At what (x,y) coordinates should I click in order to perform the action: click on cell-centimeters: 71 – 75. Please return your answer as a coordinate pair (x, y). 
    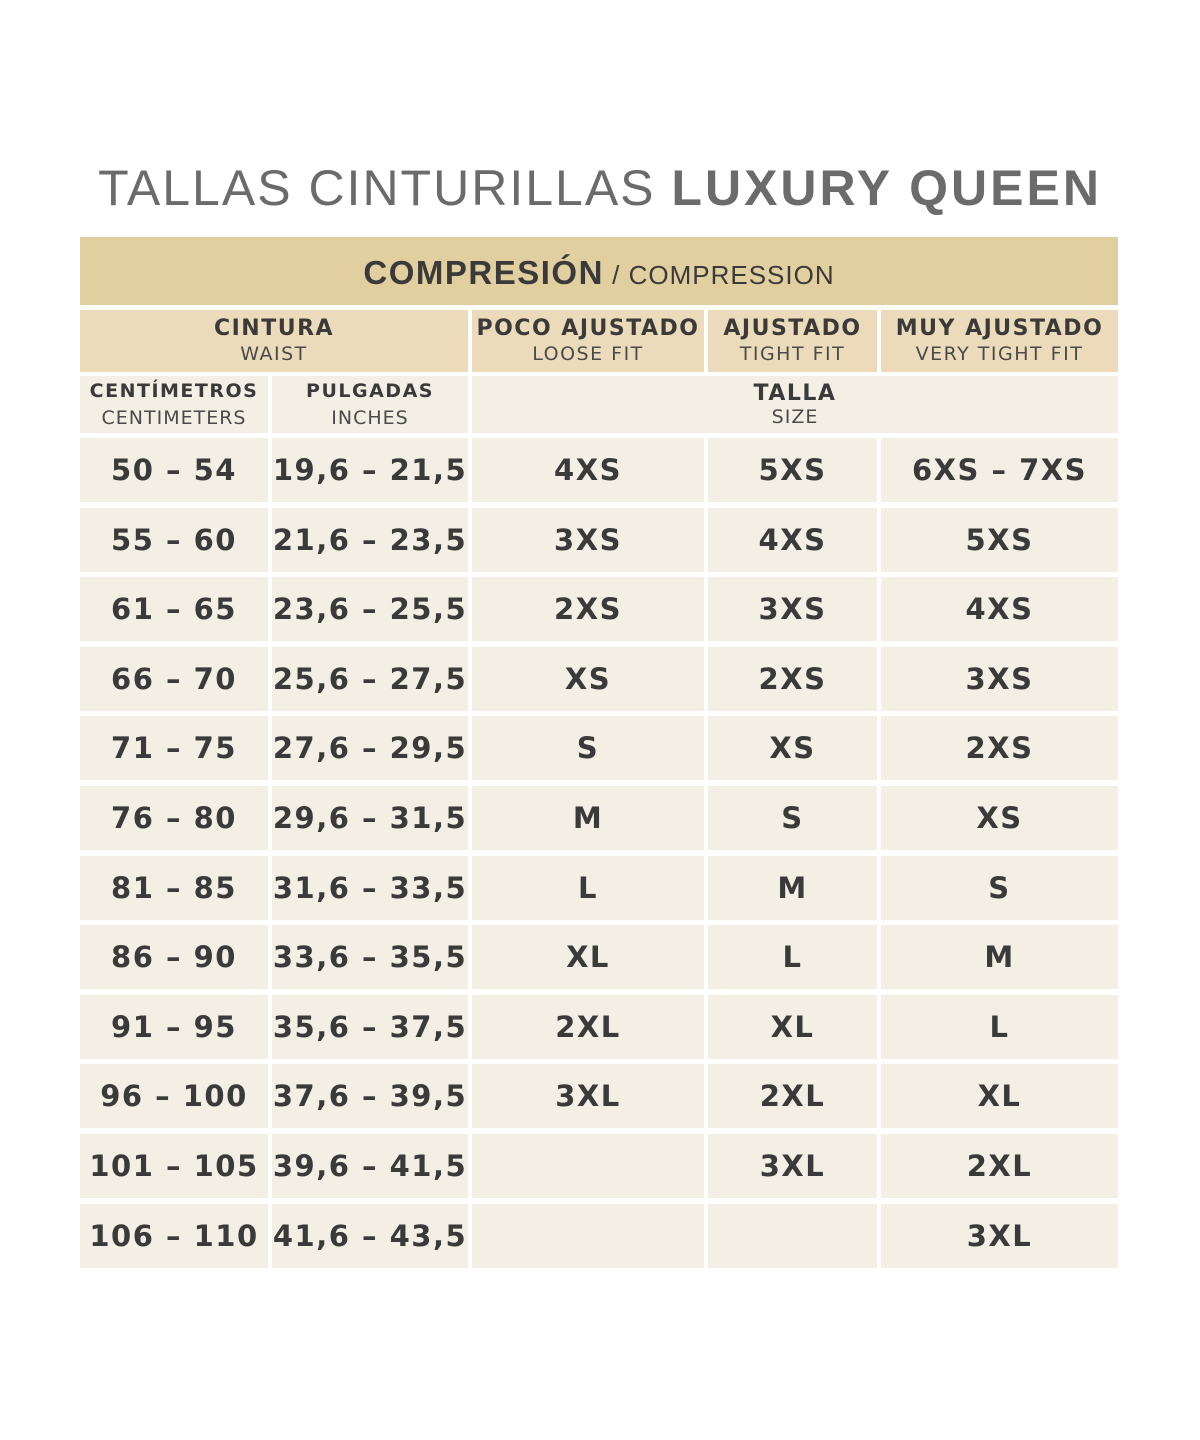
    Looking at the image, I should click on (174, 748).